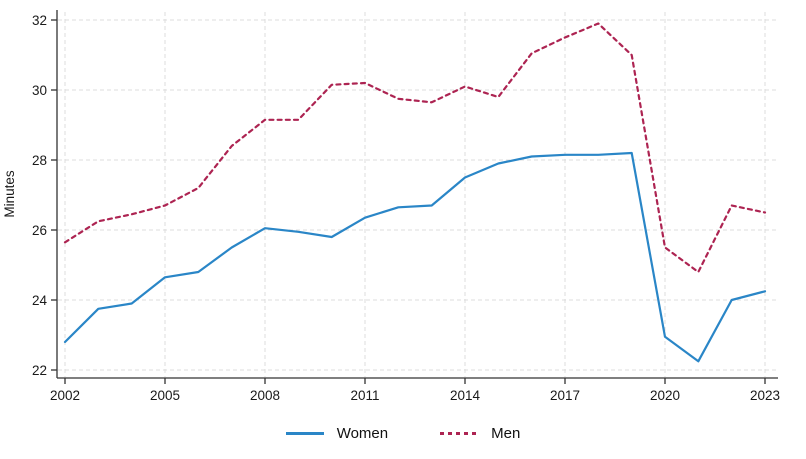 This screenshot has height=459, width=806. Describe the element at coordinates (480, 433) in the screenshot. I see `legend-item-men: Men` at that location.